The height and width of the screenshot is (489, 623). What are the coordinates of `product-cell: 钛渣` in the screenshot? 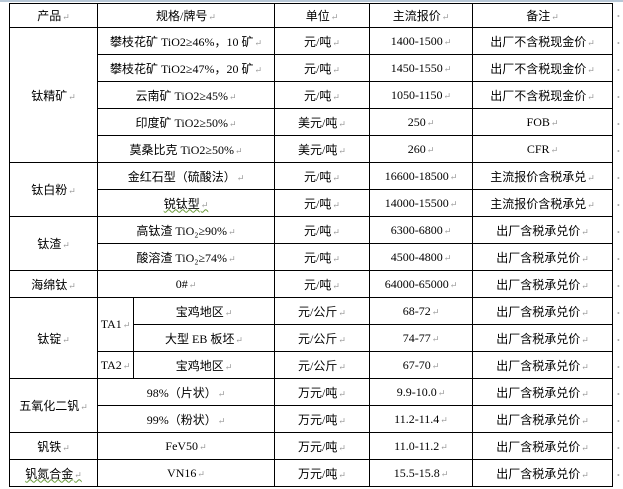 It's located at (53, 243).